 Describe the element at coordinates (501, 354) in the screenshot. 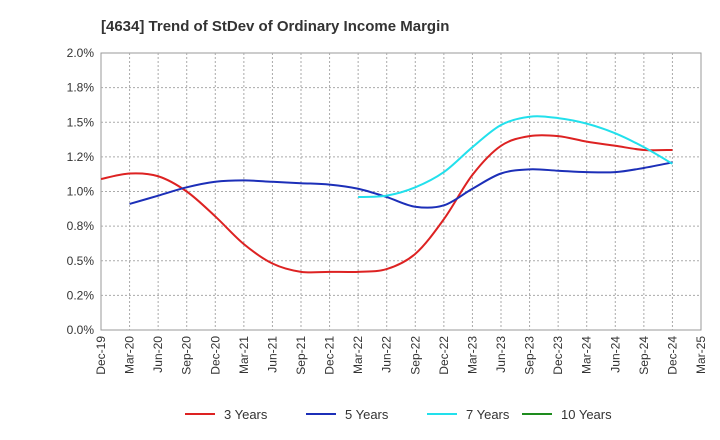

I see `x-tick-label: Jun-23` at that location.